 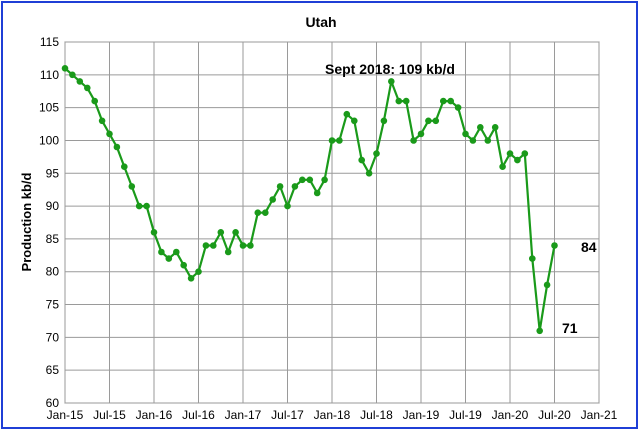 I want to click on annotation-latest: 84, so click(x=589, y=247).